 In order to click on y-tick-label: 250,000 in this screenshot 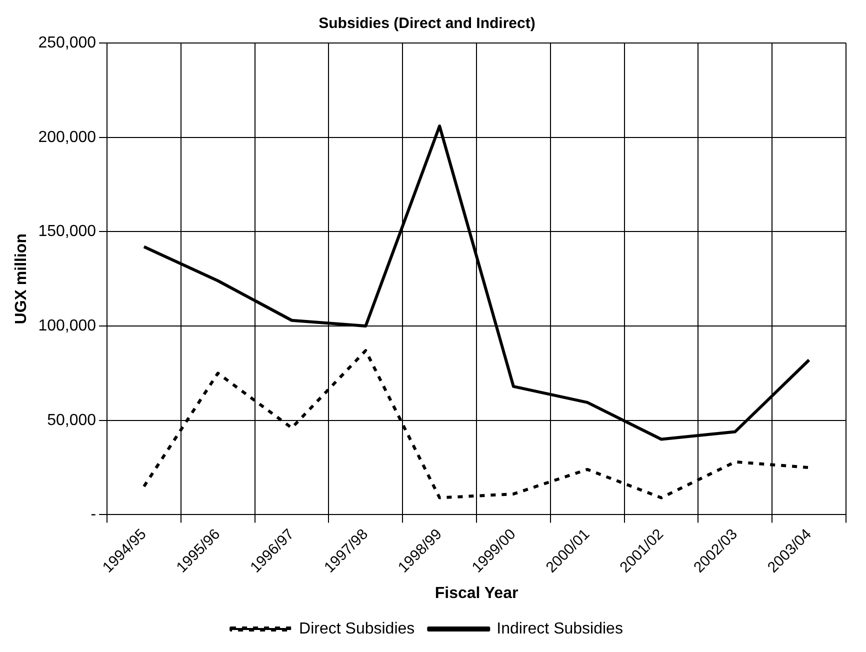, I will do `click(67, 43)`.